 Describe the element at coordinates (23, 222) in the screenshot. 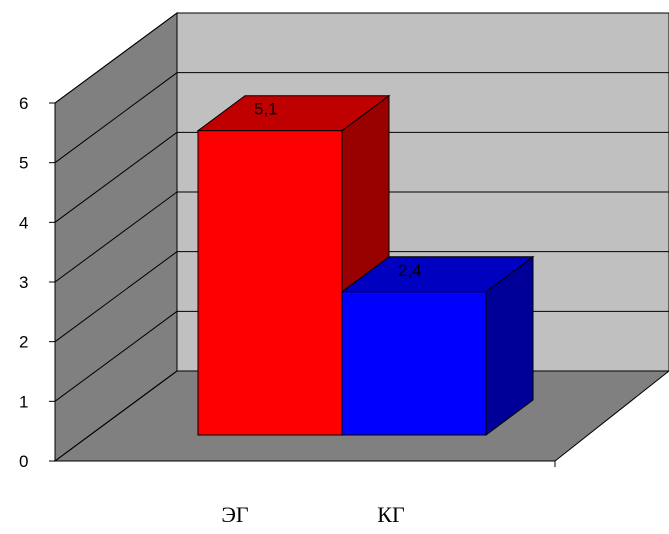

I see `y-tick-label: 4` at that location.